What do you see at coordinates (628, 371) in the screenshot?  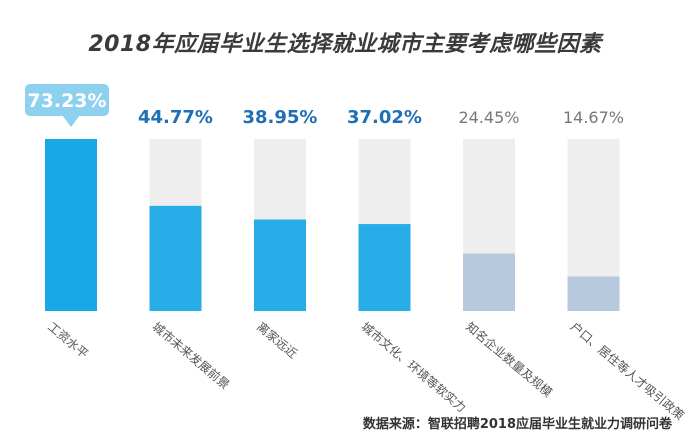 I see `category-label: 户口、居住等人才吸引政策` at bounding box center [628, 371].